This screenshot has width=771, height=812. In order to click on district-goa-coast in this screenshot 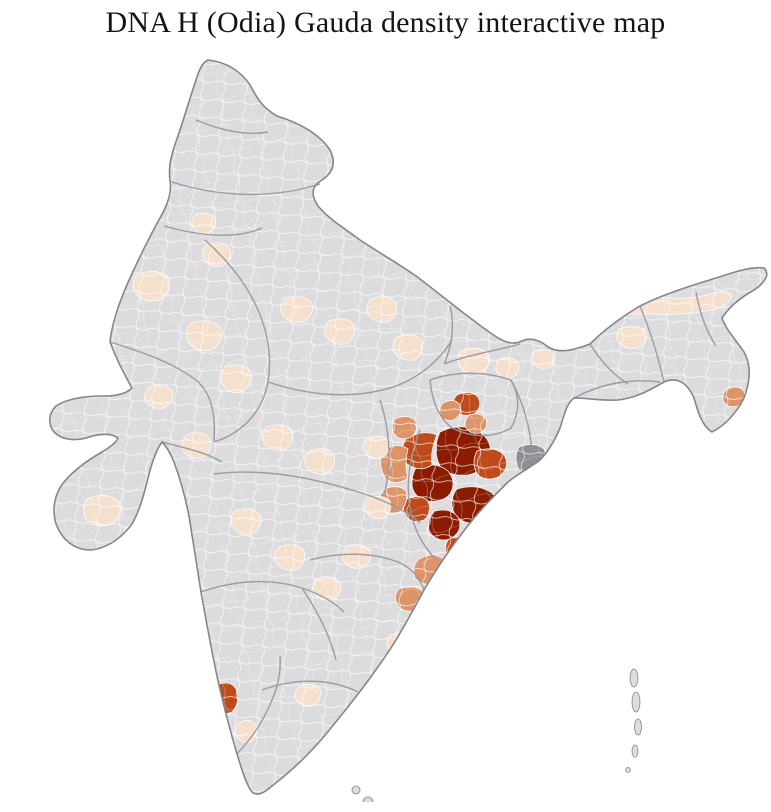, I will do `click(195, 621)`.